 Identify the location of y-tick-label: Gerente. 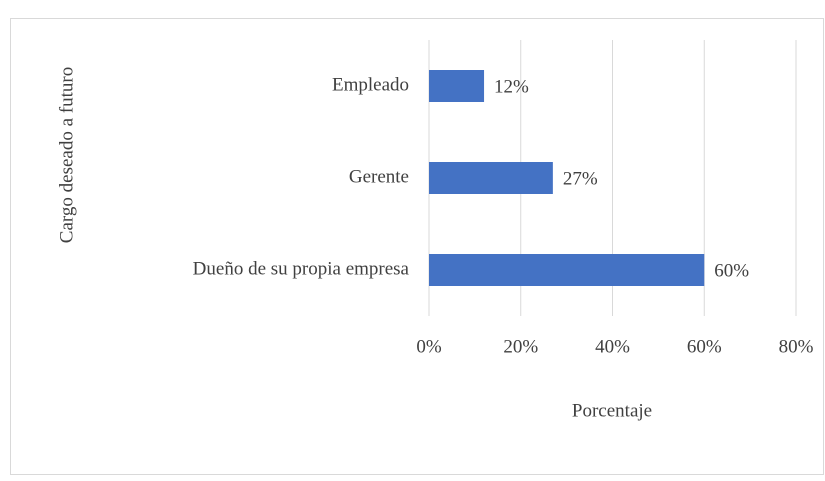
(379, 176).